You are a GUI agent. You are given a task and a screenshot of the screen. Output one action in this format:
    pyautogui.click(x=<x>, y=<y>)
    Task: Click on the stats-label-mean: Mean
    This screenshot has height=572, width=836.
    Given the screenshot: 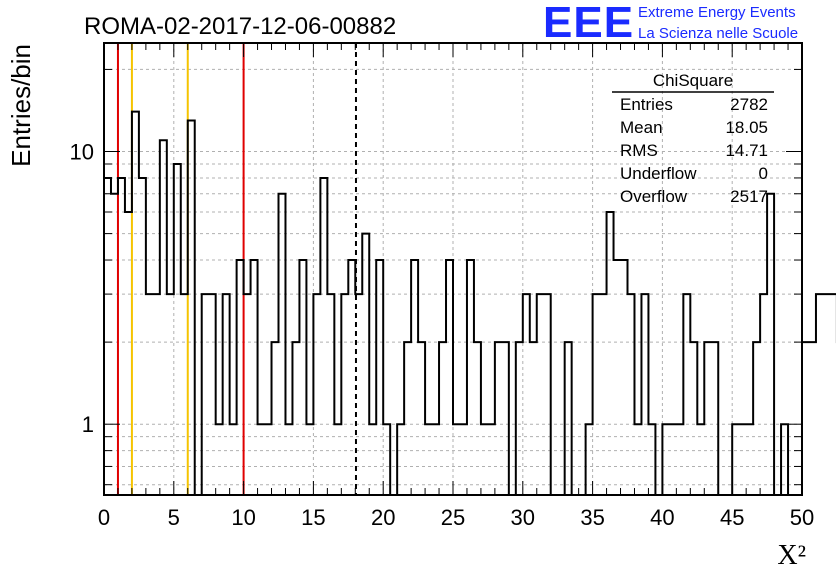 What is the action you would take?
    pyautogui.click(x=641, y=127)
    